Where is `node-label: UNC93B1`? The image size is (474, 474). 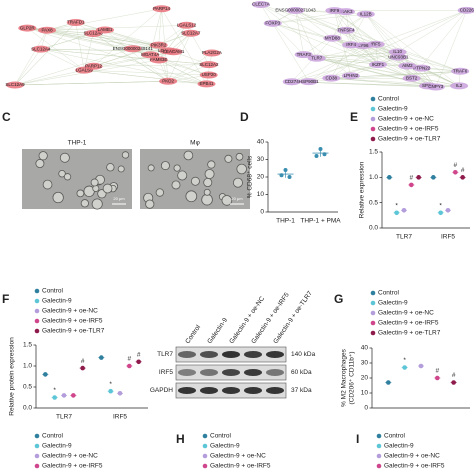
node-label: UNC93B1 is located at coordinates (398, 56).